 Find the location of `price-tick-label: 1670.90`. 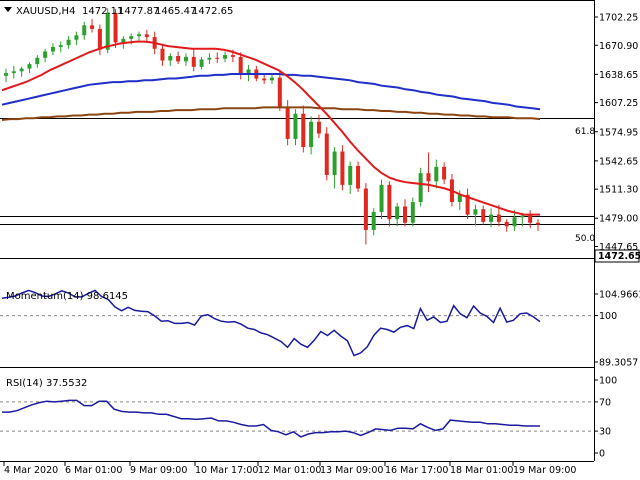

price-tick-label: 1670.90 is located at coordinates (618, 46).